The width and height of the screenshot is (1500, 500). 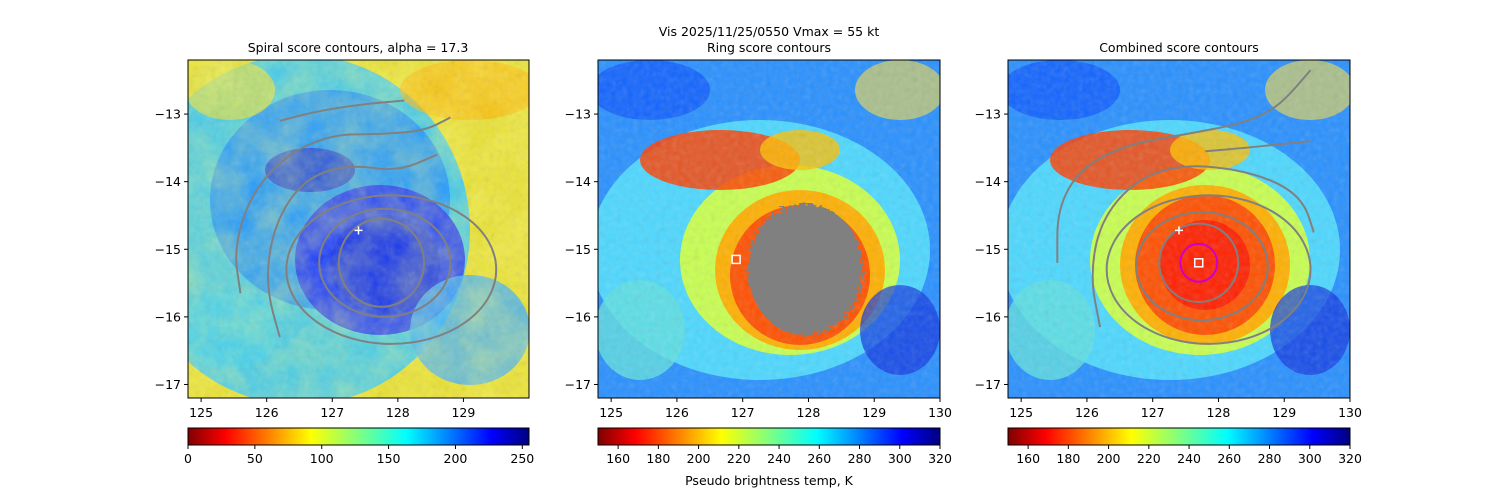 What do you see at coordinates (769, 436) in the screenshot?
I see `ring-colorbar` at bounding box center [769, 436].